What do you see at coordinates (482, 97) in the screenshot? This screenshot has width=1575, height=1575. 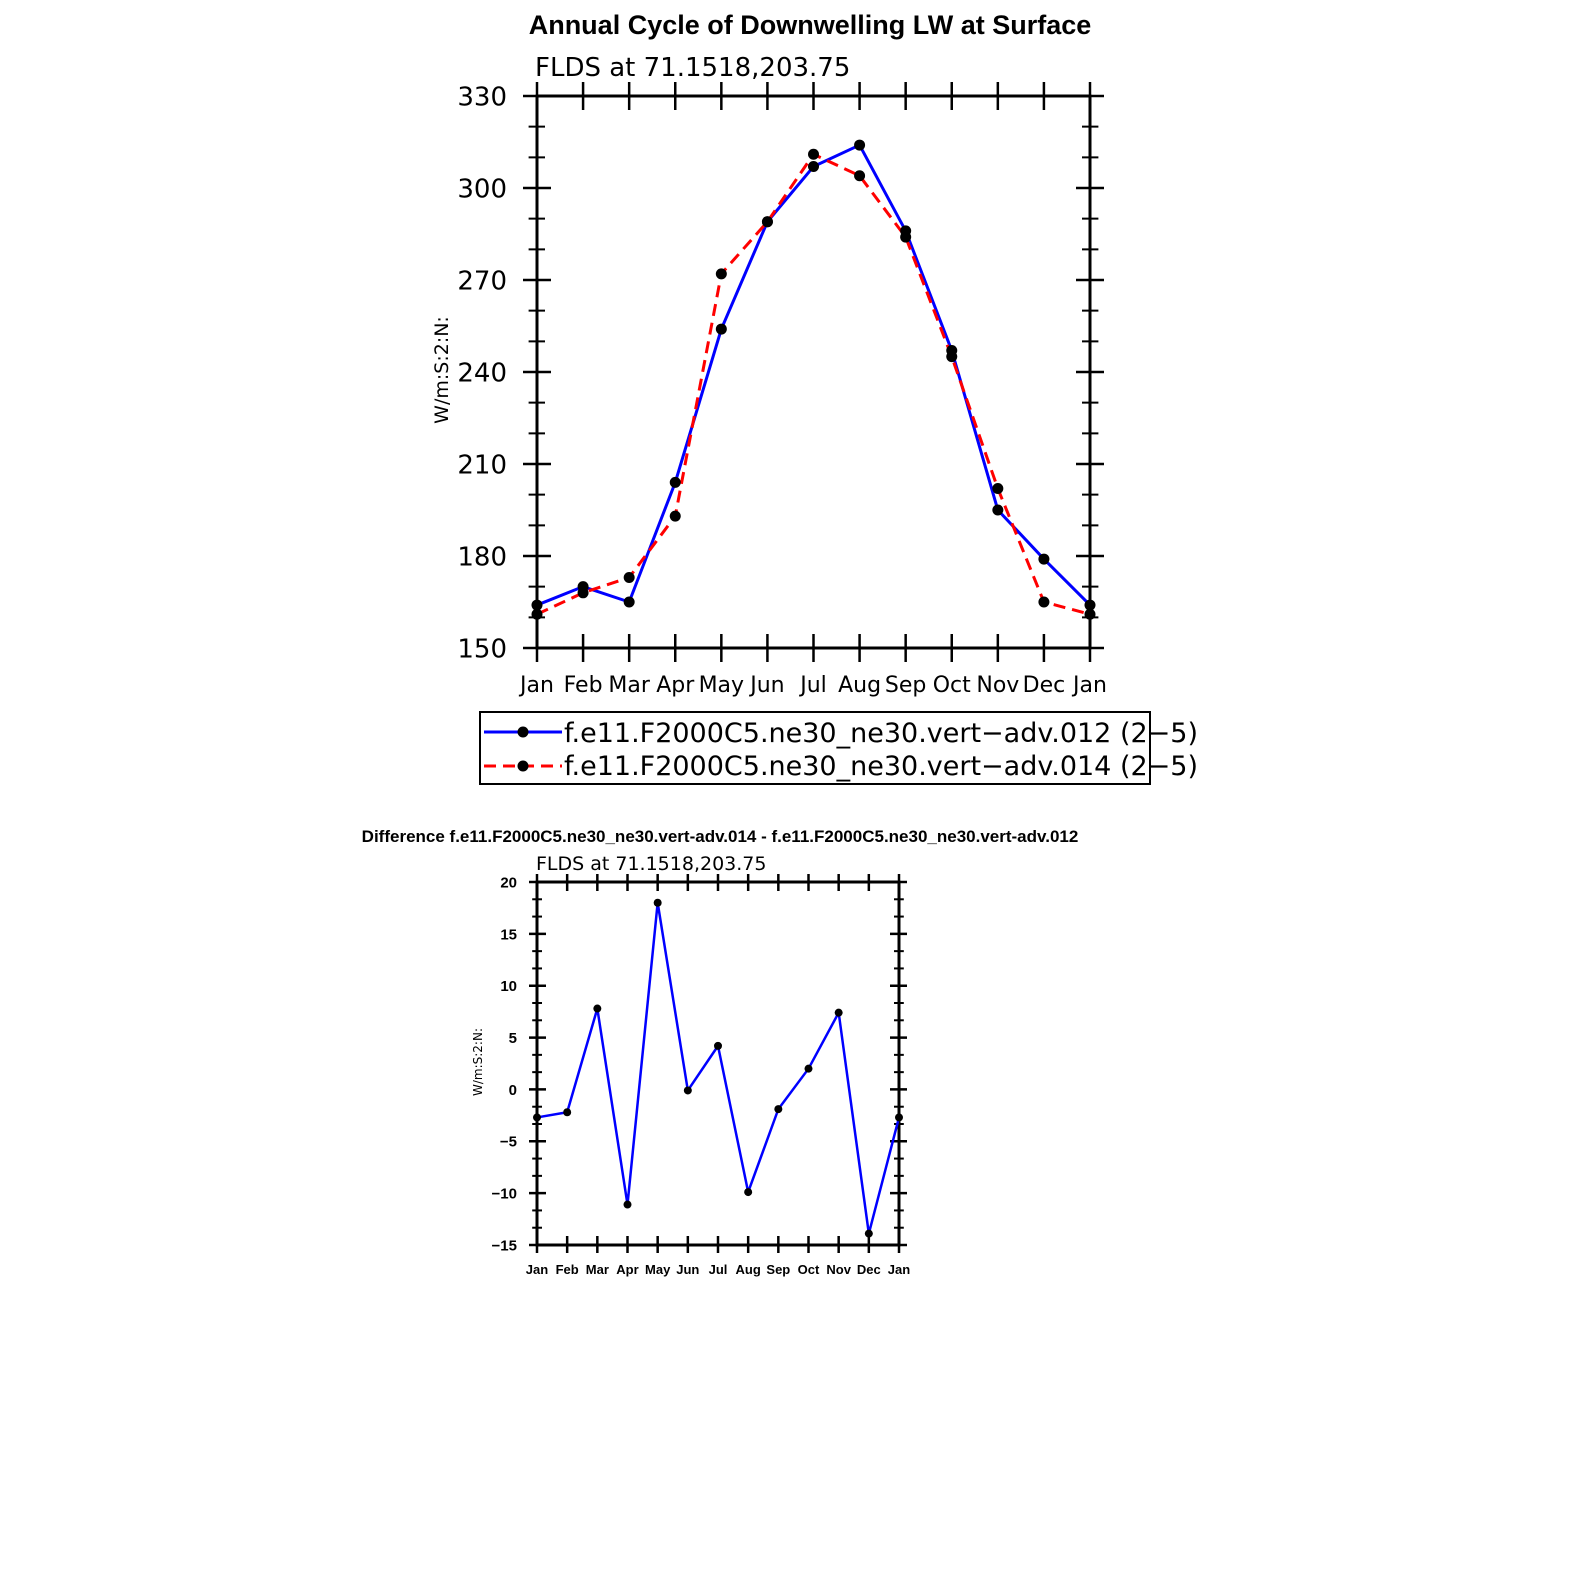 I see `c1-ytick-label: 330` at bounding box center [482, 97].